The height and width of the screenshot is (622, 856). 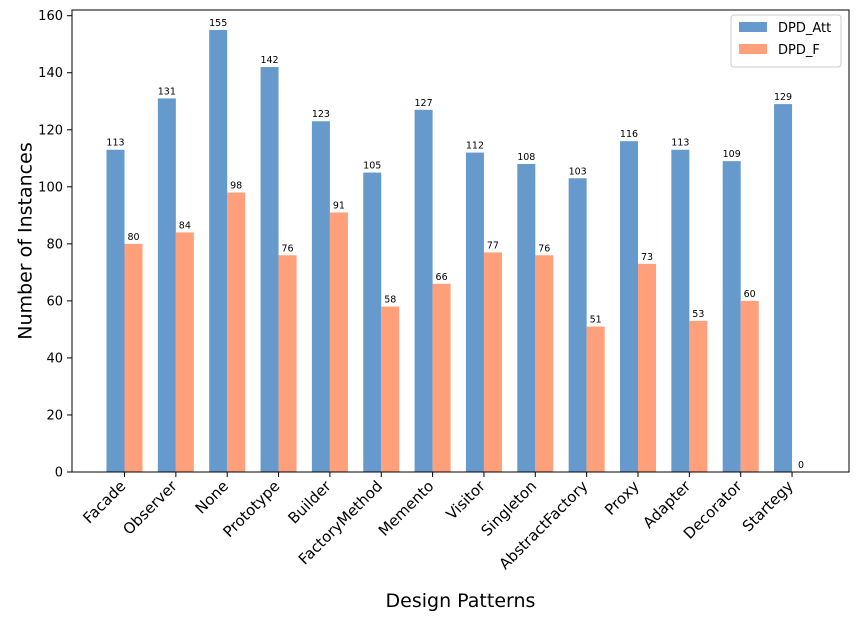 I want to click on data-label-dpd-f-prototype: 76, so click(x=288, y=248).